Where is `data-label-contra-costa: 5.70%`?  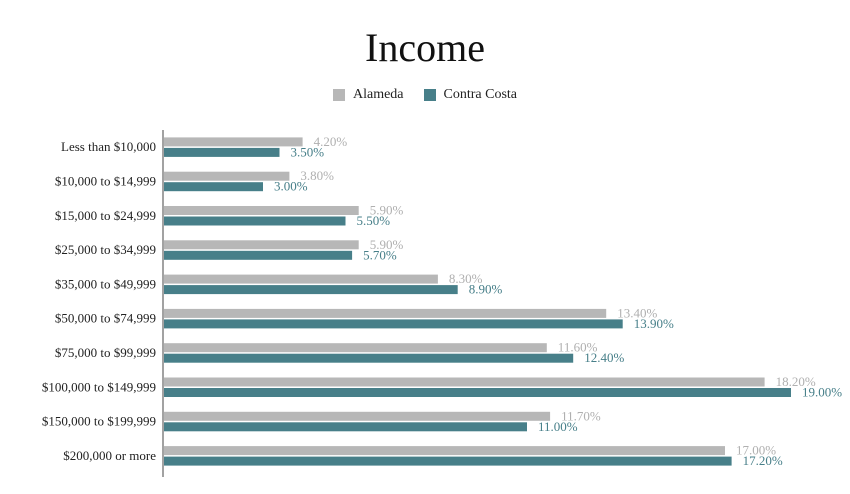
data-label-contra-costa: 5.70% is located at coordinates (380, 254).